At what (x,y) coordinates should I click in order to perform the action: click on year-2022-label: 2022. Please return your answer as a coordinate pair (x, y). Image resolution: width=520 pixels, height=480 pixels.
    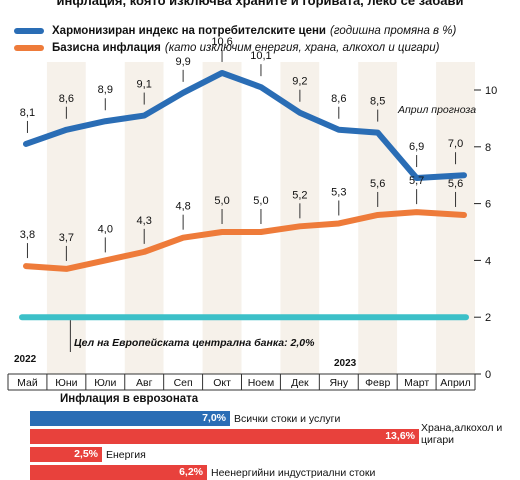
    Looking at the image, I should click on (25, 359).